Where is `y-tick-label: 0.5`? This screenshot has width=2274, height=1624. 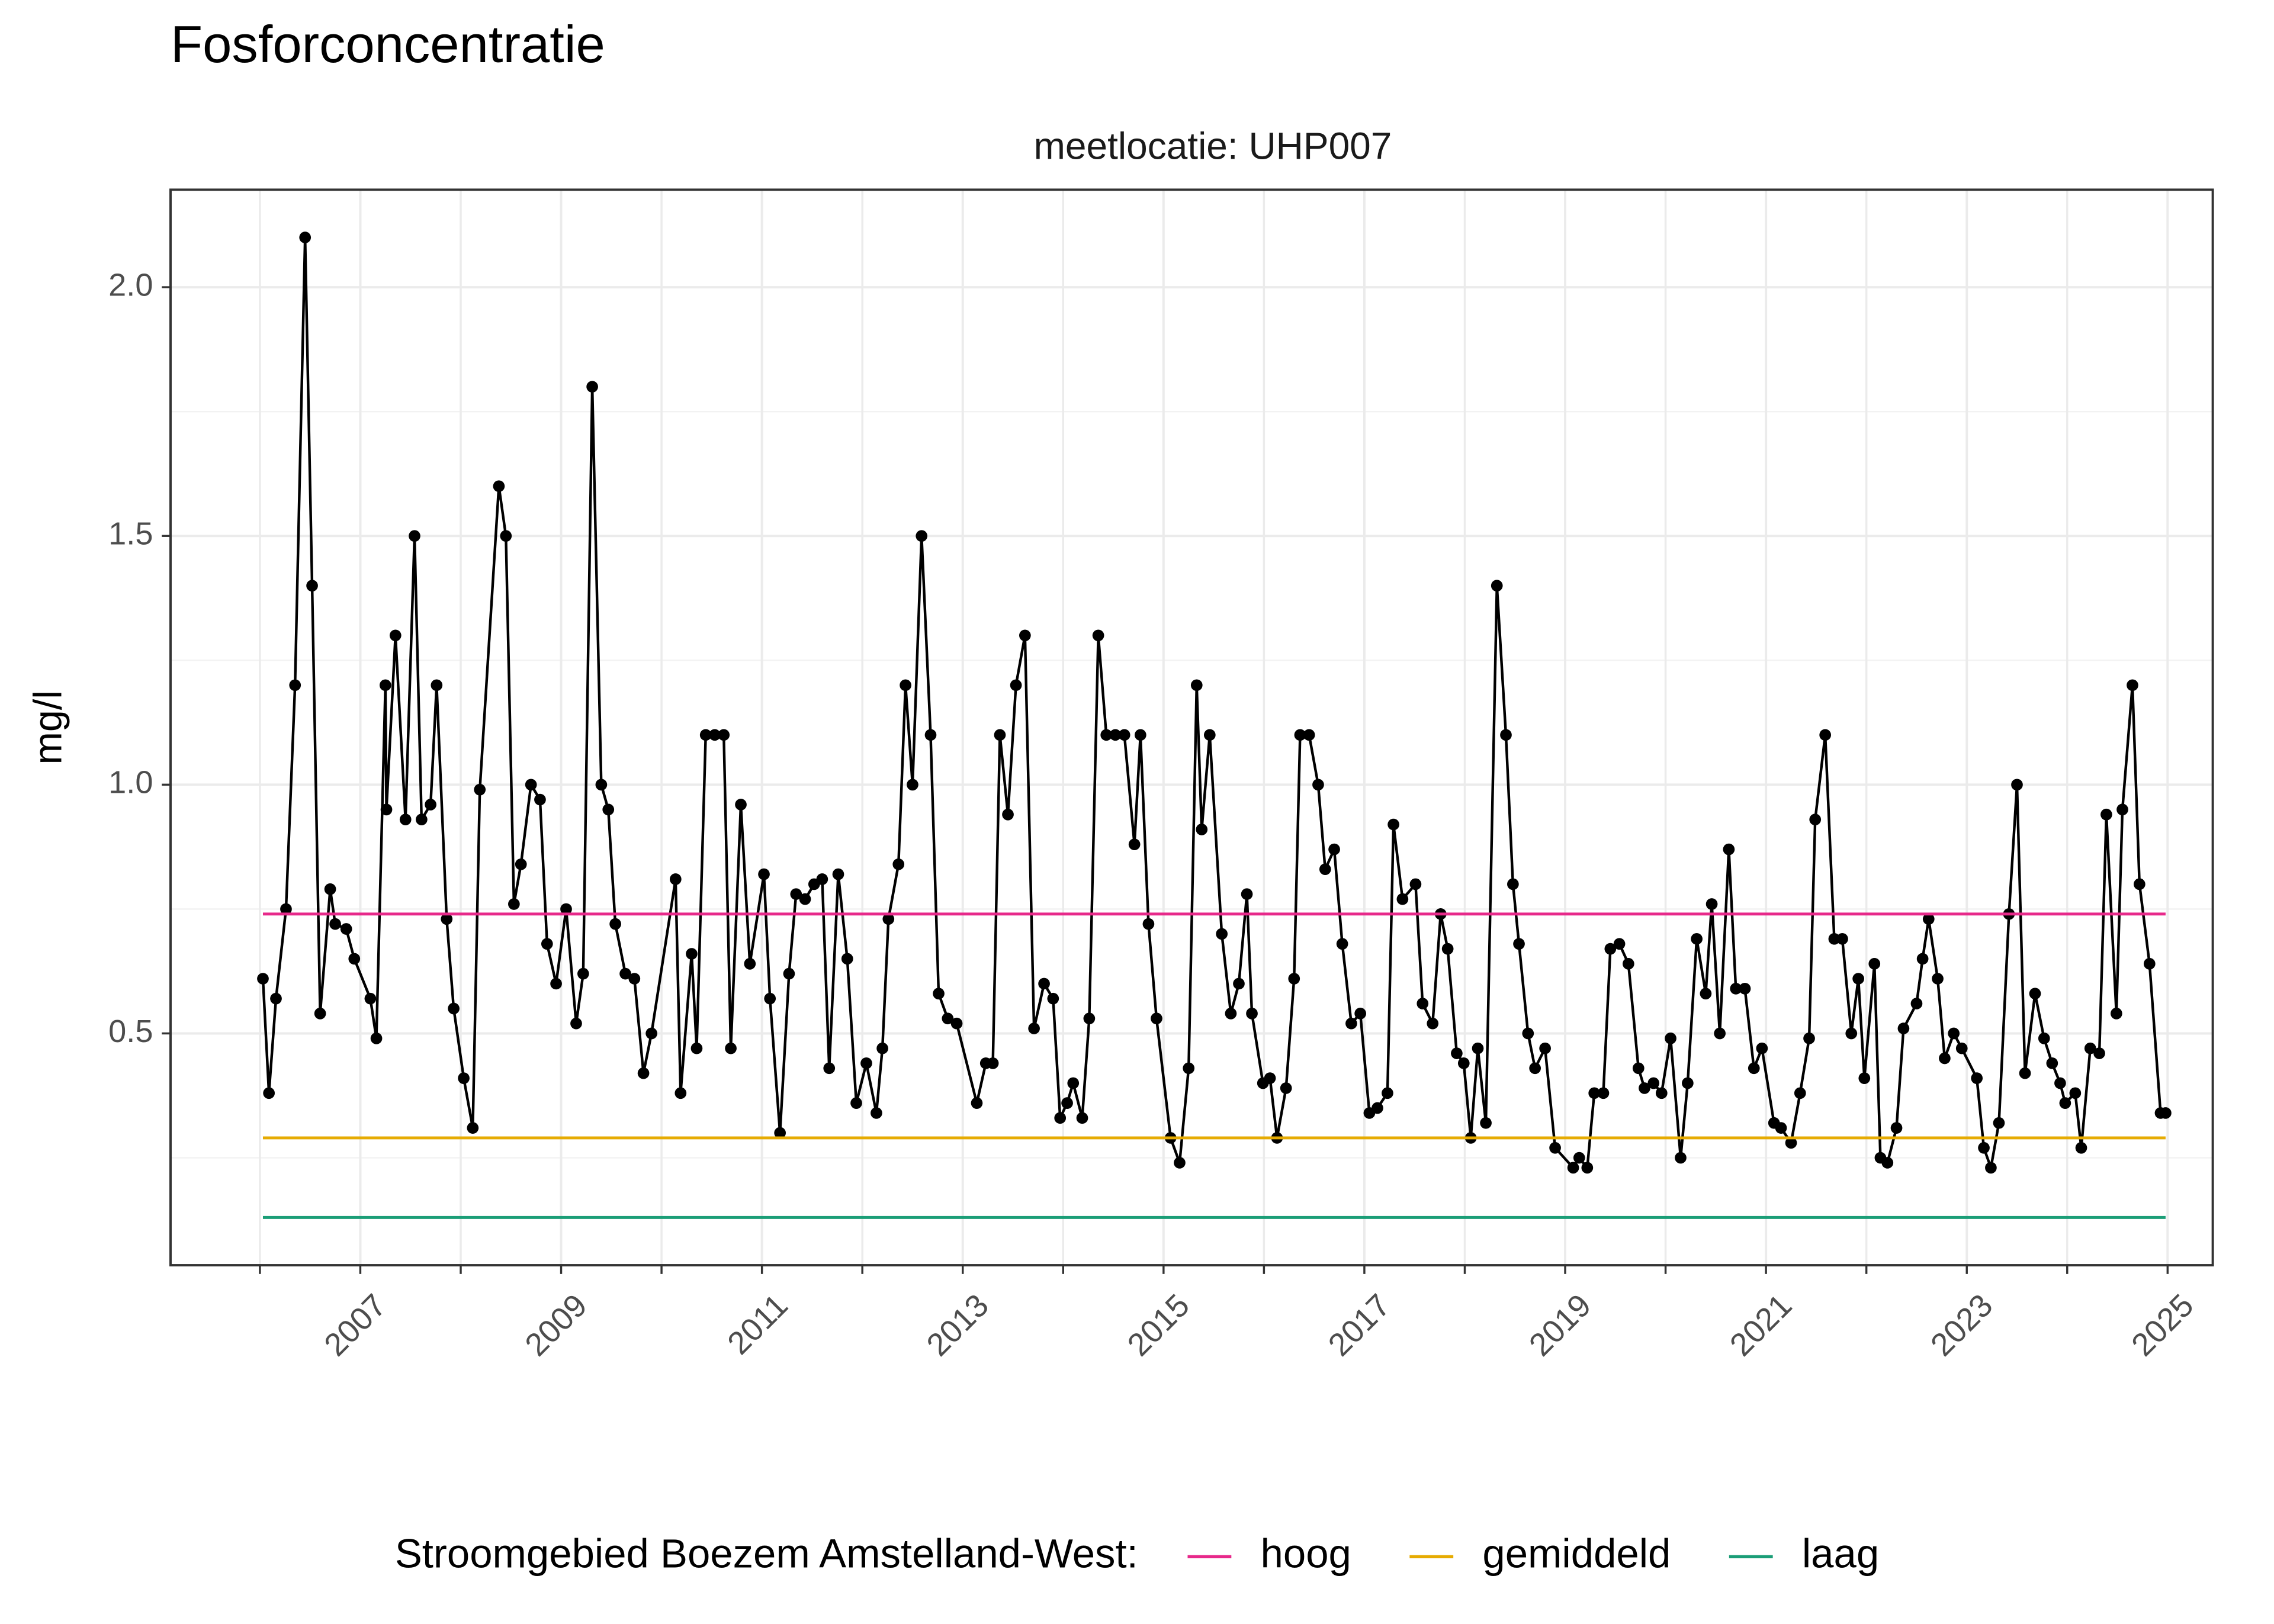 y-tick-label: 0.5 is located at coordinates (130, 1031).